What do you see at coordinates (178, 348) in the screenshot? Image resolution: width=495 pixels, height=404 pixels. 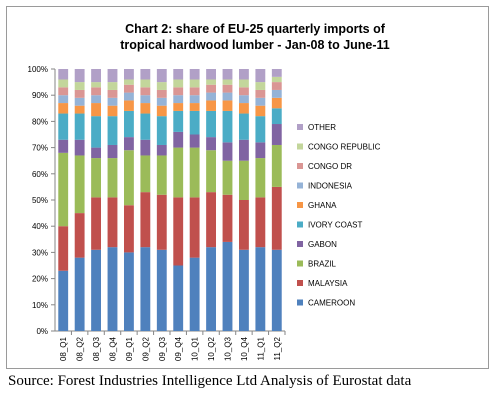 I see `x-tick-label: 09_Q4` at bounding box center [178, 348].